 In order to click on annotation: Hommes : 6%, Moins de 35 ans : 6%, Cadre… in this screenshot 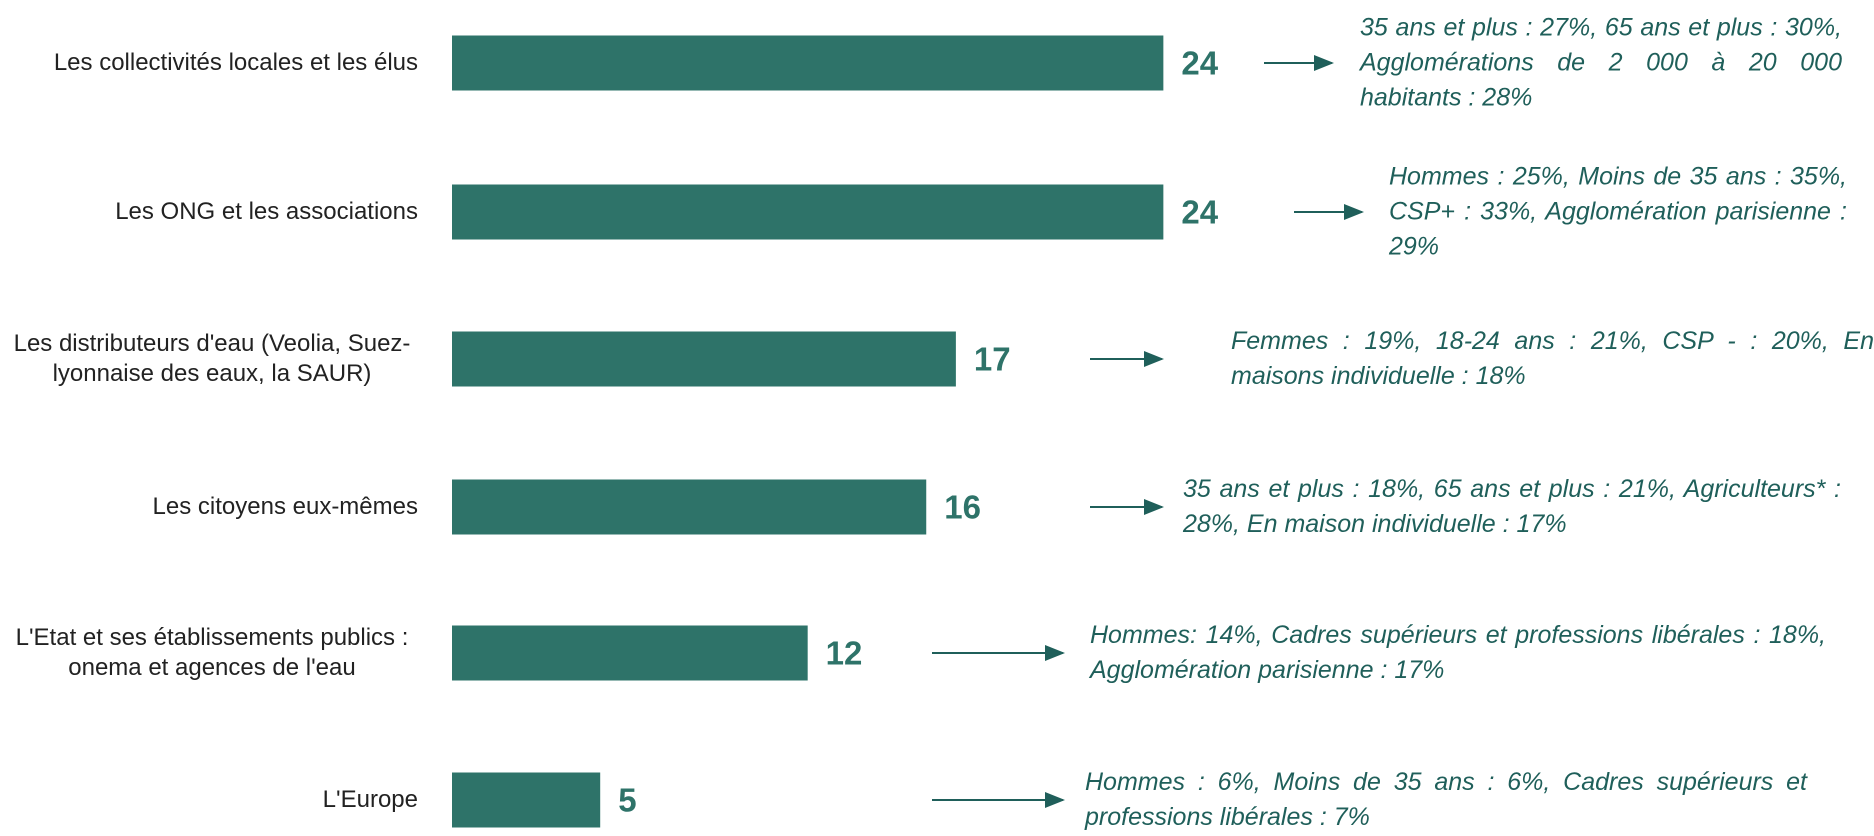, I will do `click(1446, 799)`.